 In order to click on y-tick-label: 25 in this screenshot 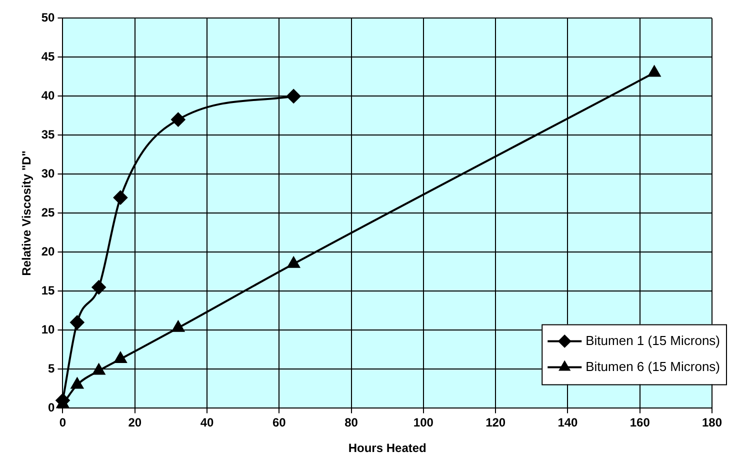, I will do `click(48, 213)`.